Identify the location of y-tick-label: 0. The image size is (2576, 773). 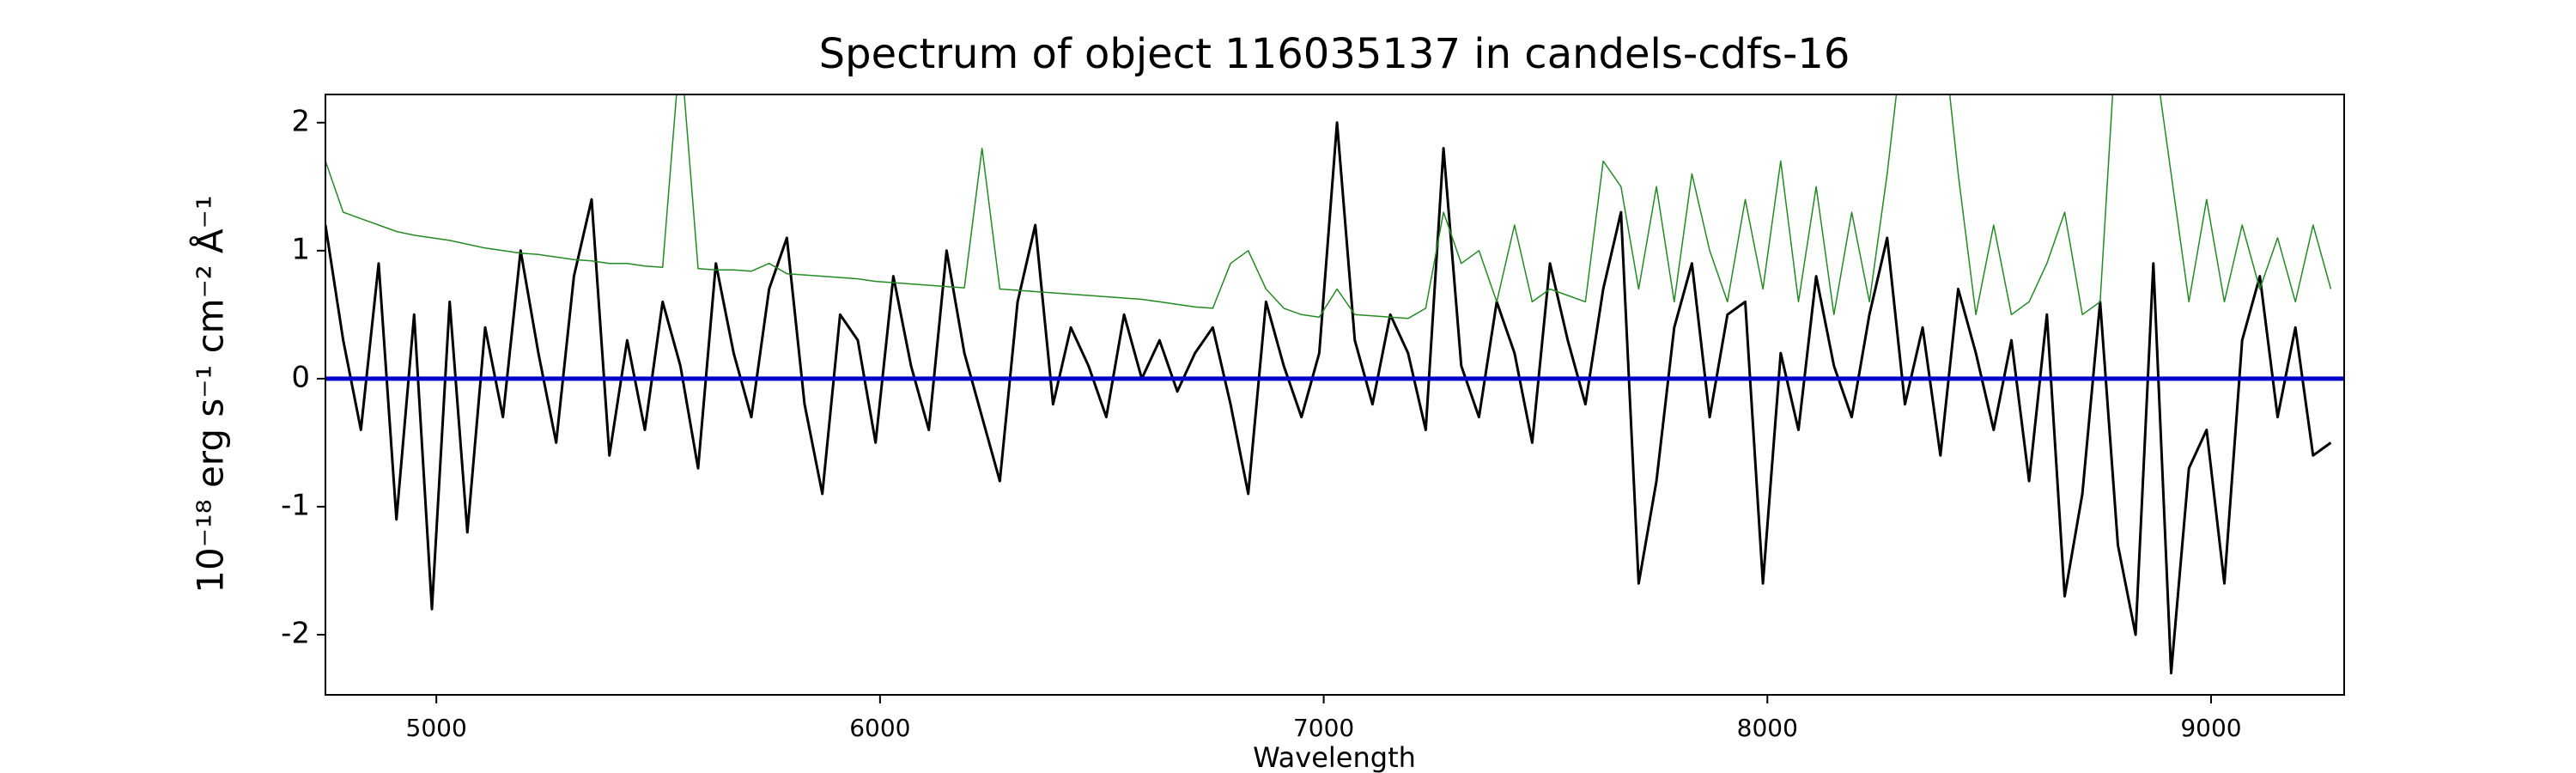
(301, 377).